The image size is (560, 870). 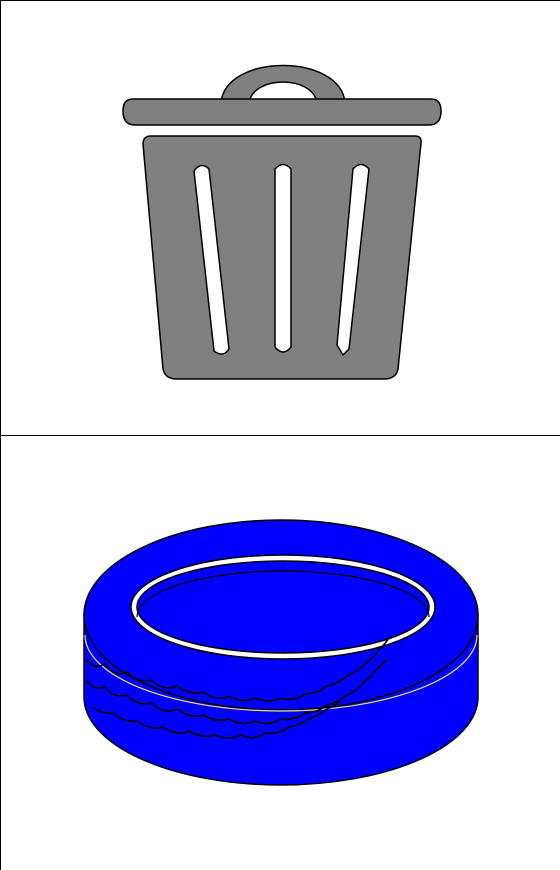 I want to click on tire-face-edge, so click(x=281, y=673).